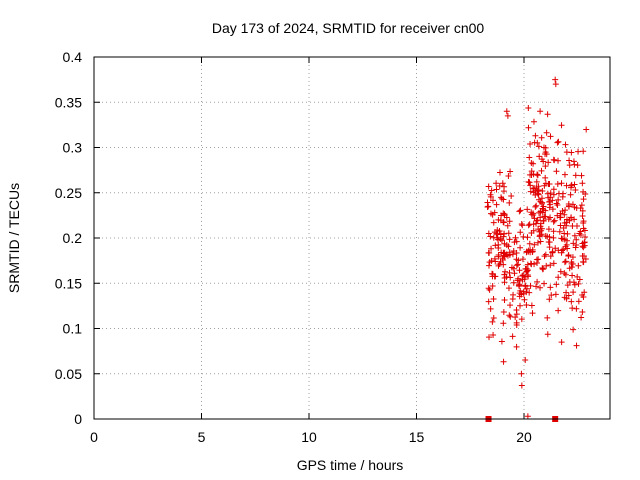 This screenshot has width=640, height=480. Describe the element at coordinates (68, 102) in the screenshot. I see `y-tick-label: 0.35` at that location.